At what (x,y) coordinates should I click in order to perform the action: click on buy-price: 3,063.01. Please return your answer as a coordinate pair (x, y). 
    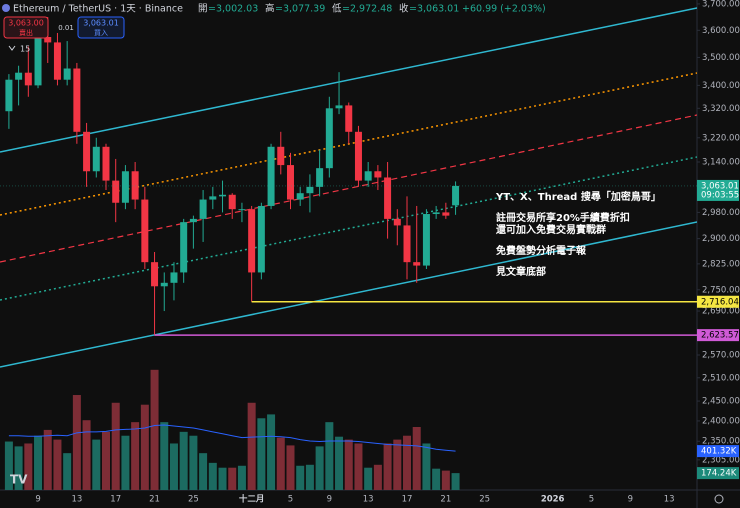
    Looking at the image, I should click on (101, 23).